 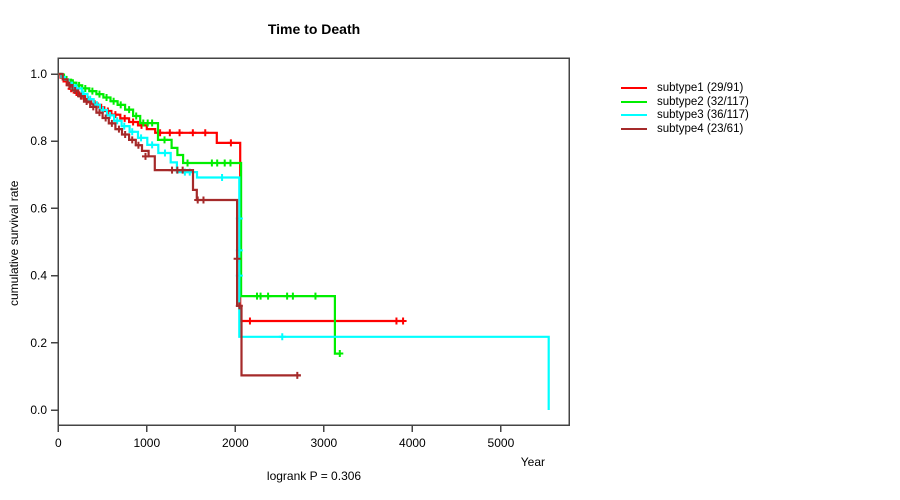 I want to click on x-tick-label: 4000, so click(x=412, y=443).